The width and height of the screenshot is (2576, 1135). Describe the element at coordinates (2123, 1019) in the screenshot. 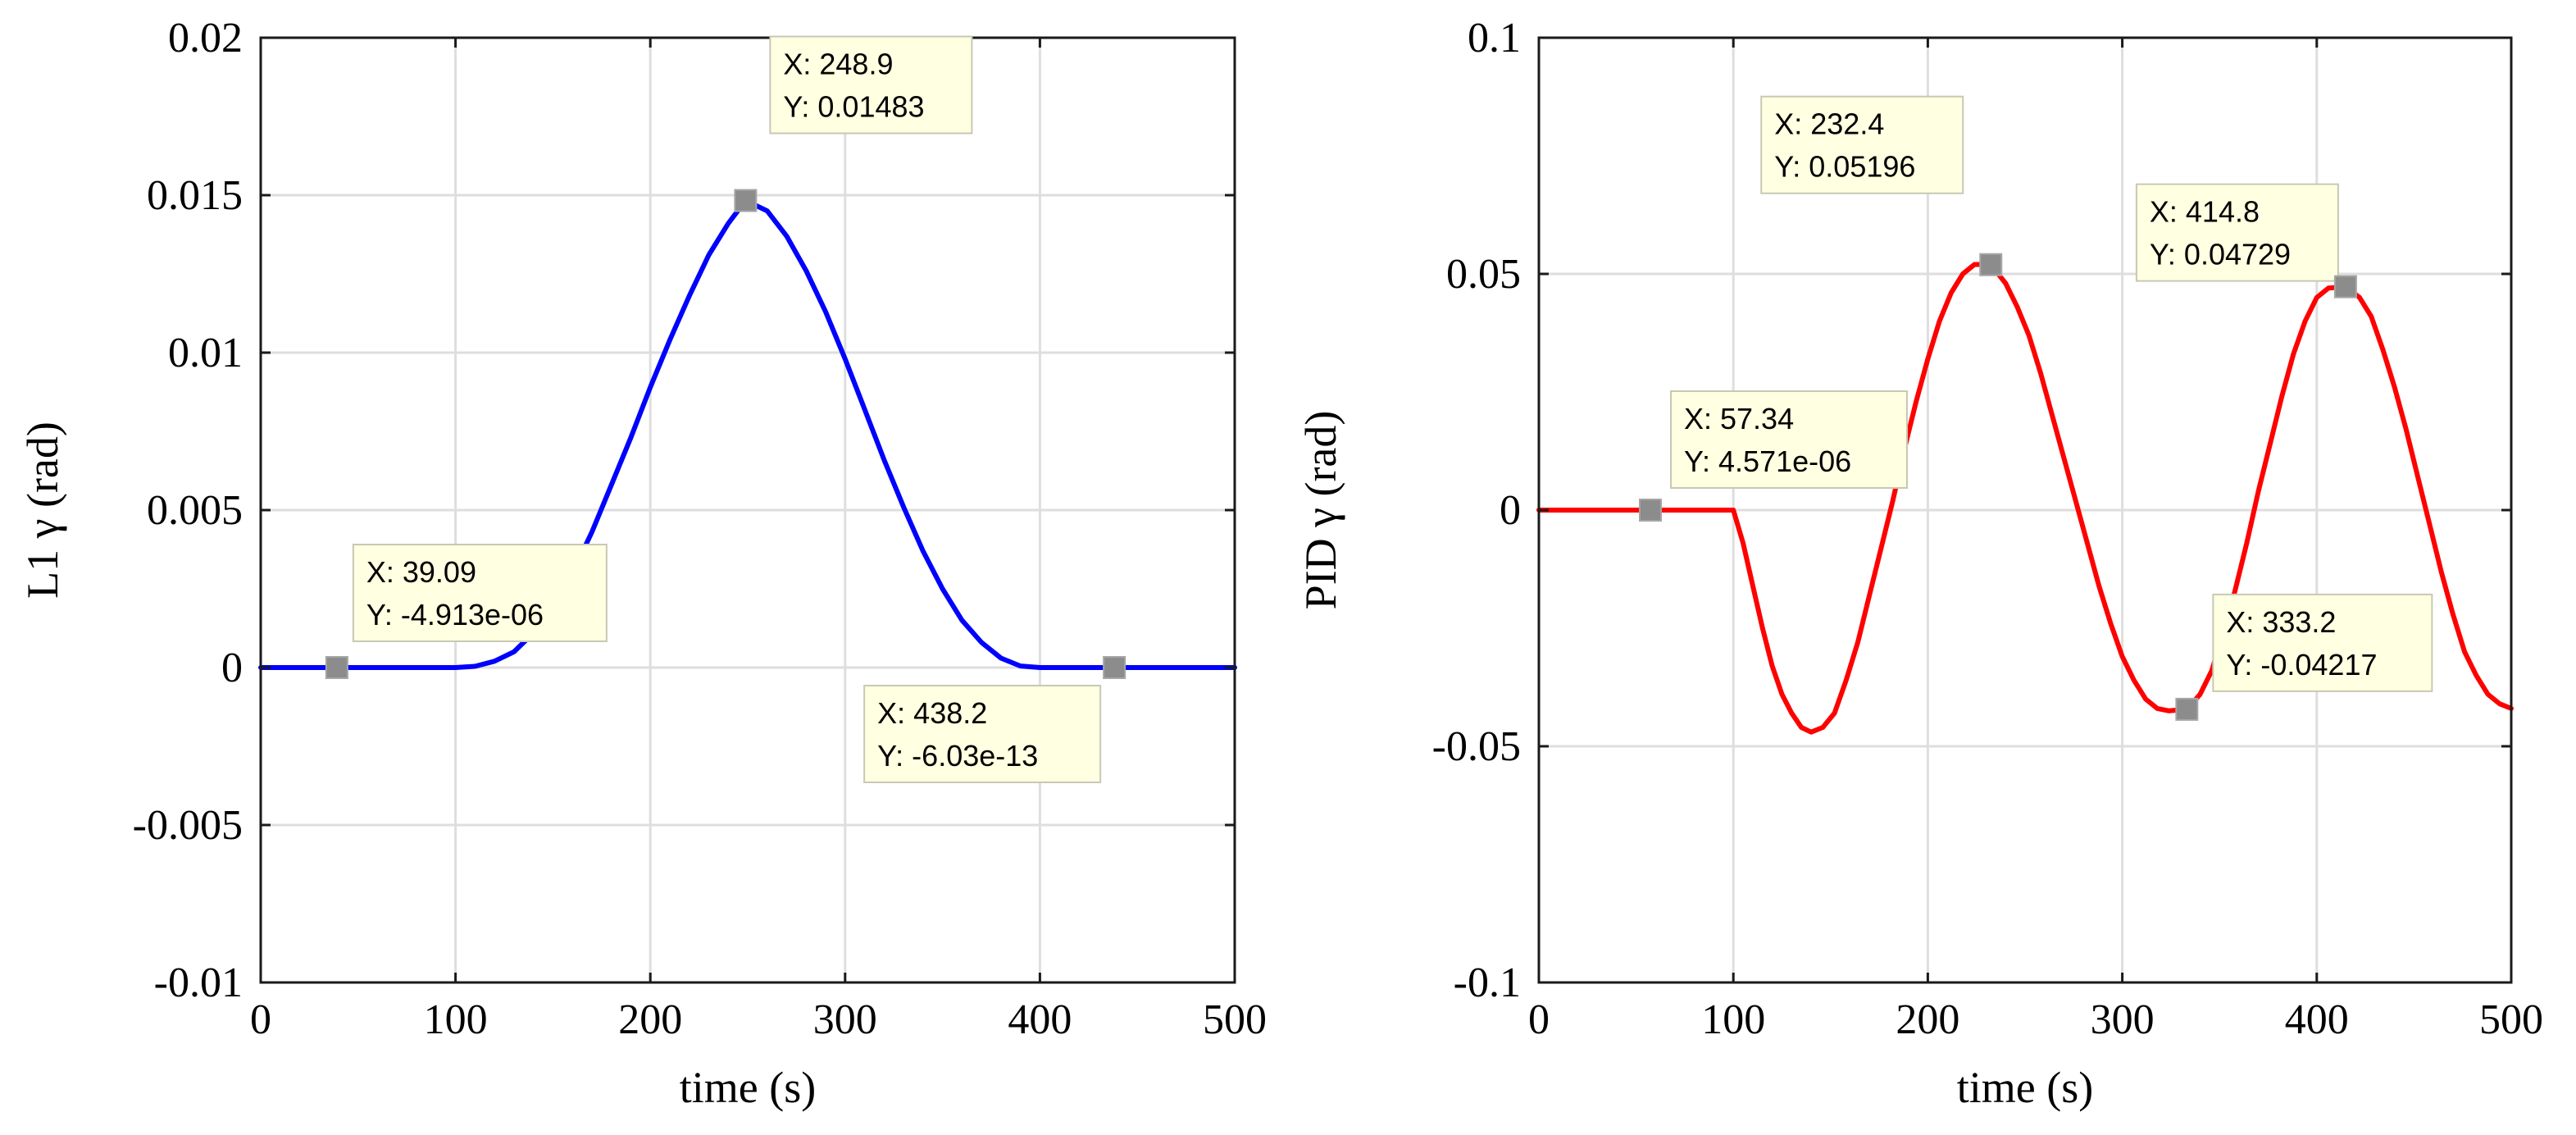

I see `pid-x-tick-label: 300` at that location.